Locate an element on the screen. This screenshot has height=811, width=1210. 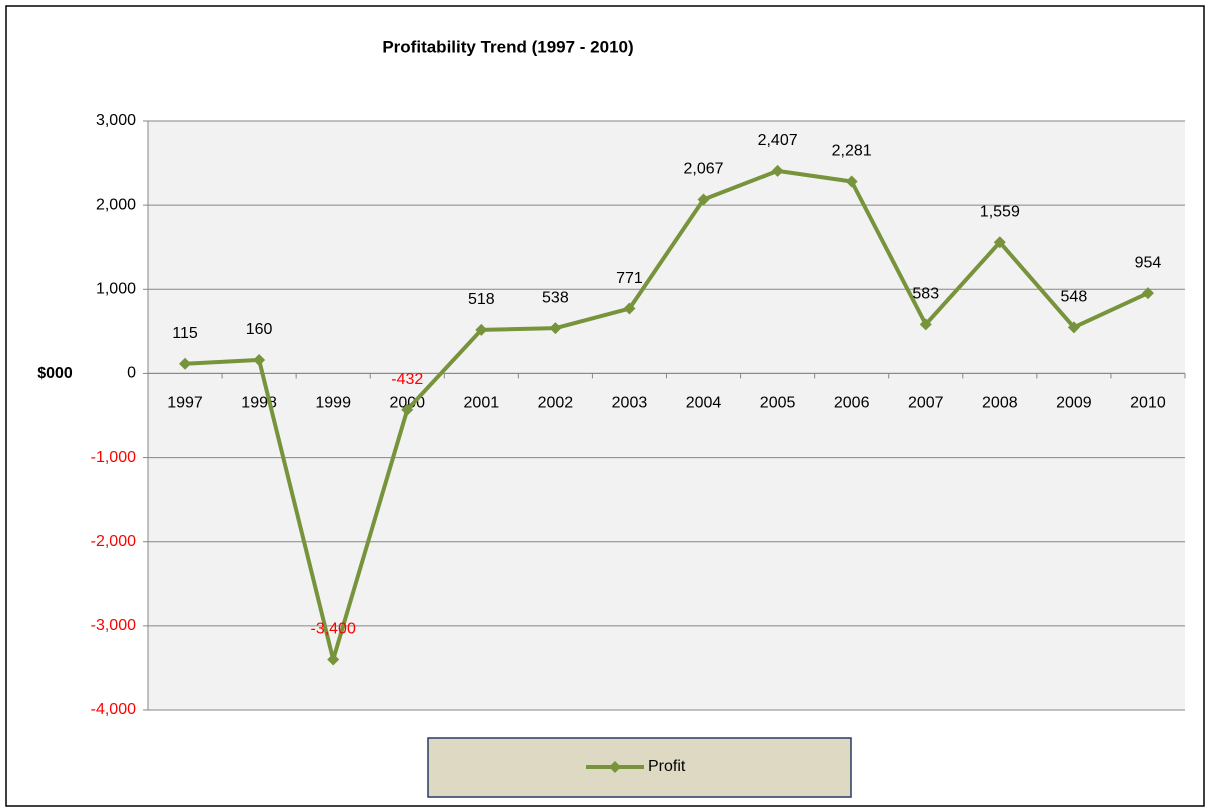
data-label: 538 is located at coordinates (555, 297).